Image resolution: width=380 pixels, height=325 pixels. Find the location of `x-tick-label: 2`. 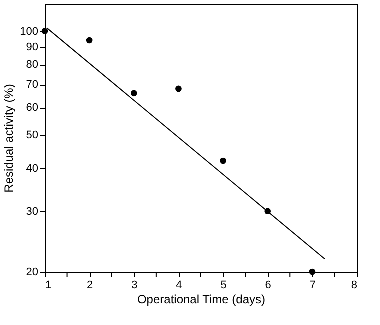

x-tick-label: 2 is located at coordinates (90, 286).